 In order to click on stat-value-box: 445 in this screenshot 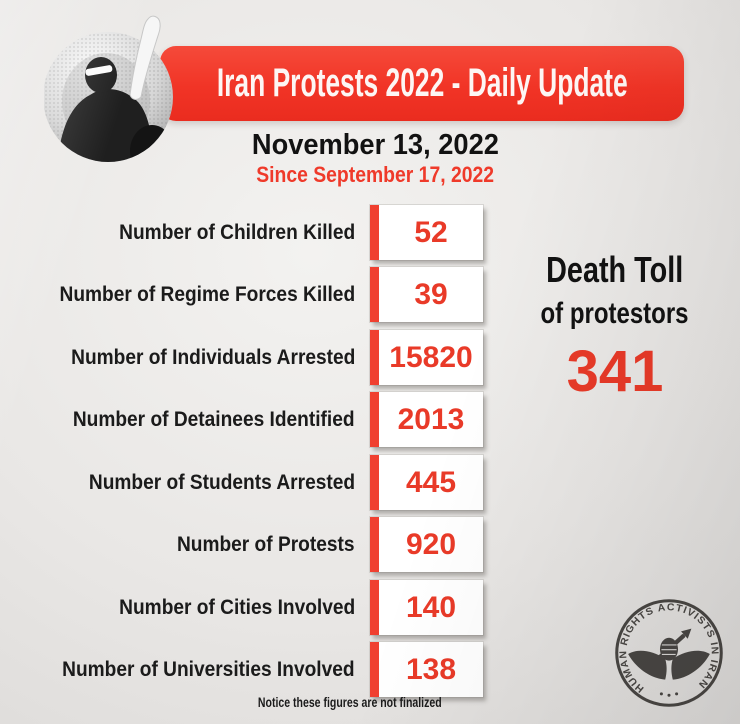, I will do `click(426, 482)`.